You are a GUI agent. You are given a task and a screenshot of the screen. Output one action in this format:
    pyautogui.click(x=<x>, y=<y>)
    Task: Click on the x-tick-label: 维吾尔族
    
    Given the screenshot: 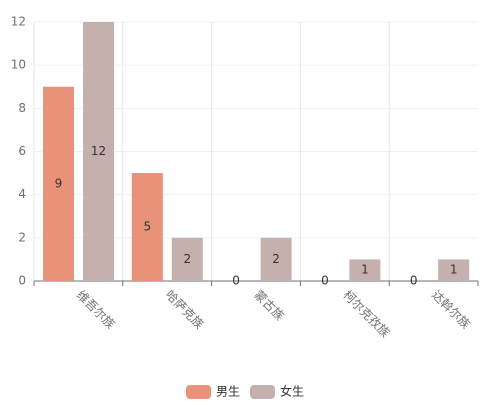 What is the action you would take?
    pyautogui.click(x=96, y=309)
    